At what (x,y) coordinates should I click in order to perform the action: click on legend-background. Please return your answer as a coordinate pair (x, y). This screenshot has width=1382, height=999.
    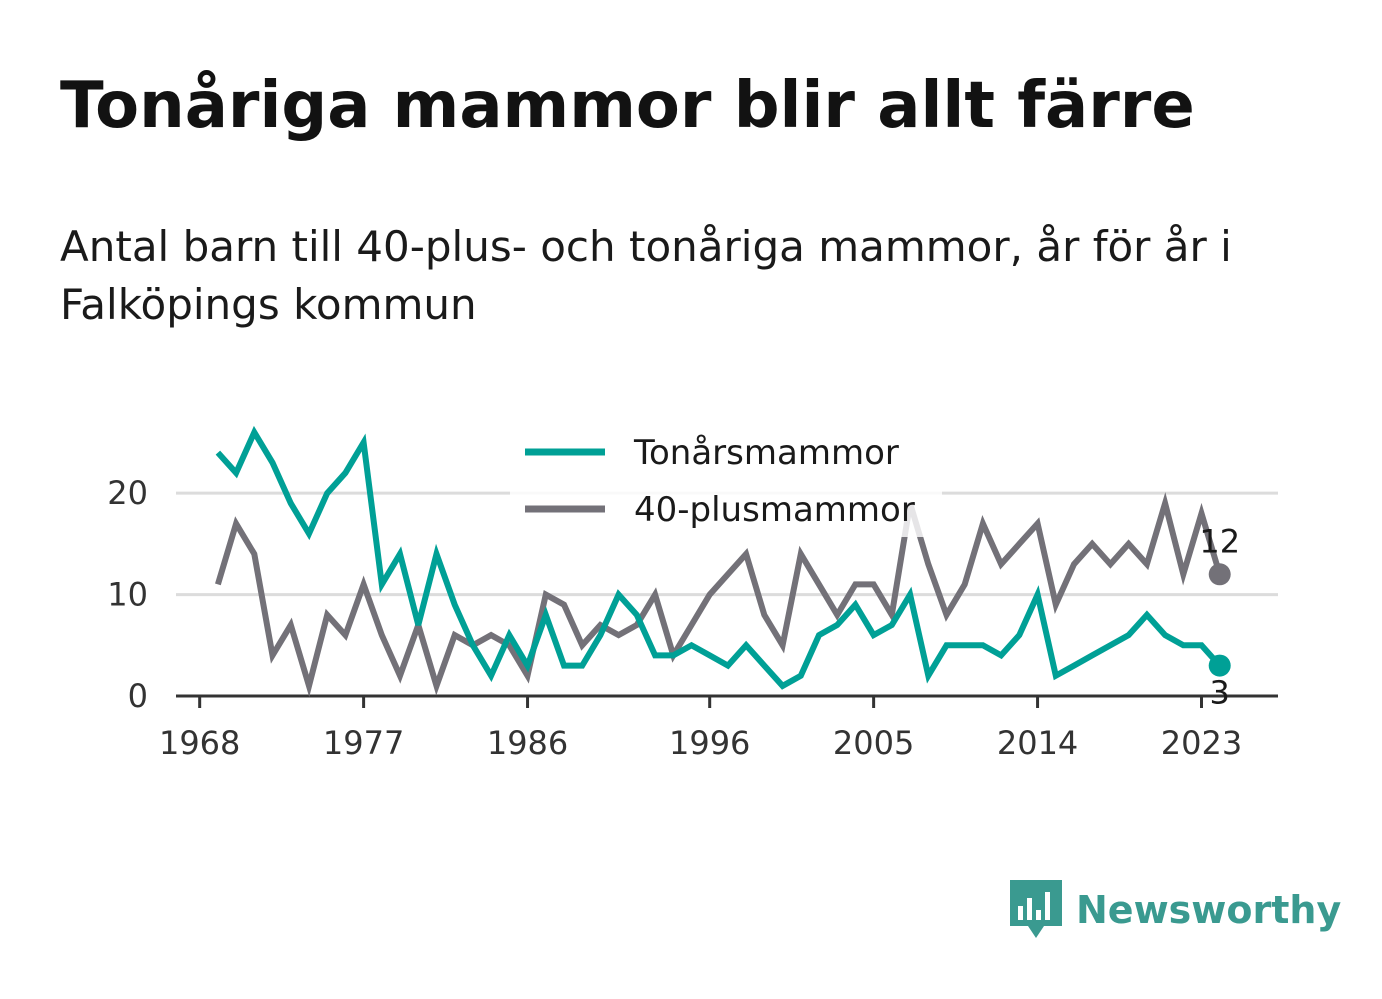
    Looking at the image, I should click on (726, 481).